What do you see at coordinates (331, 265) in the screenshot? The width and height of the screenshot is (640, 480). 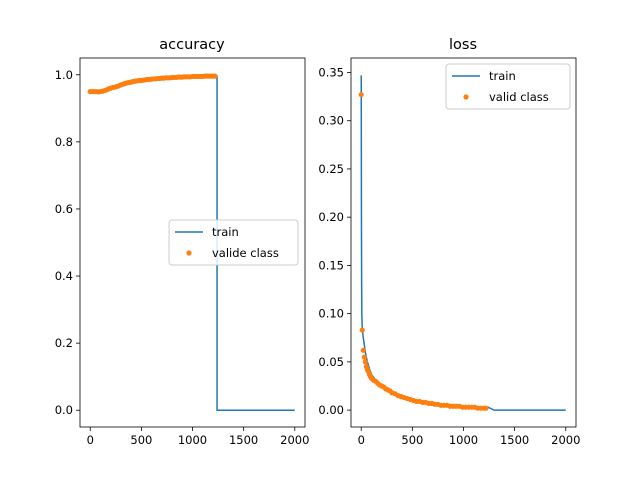 I see `y-tick-label: 0.15` at bounding box center [331, 265].